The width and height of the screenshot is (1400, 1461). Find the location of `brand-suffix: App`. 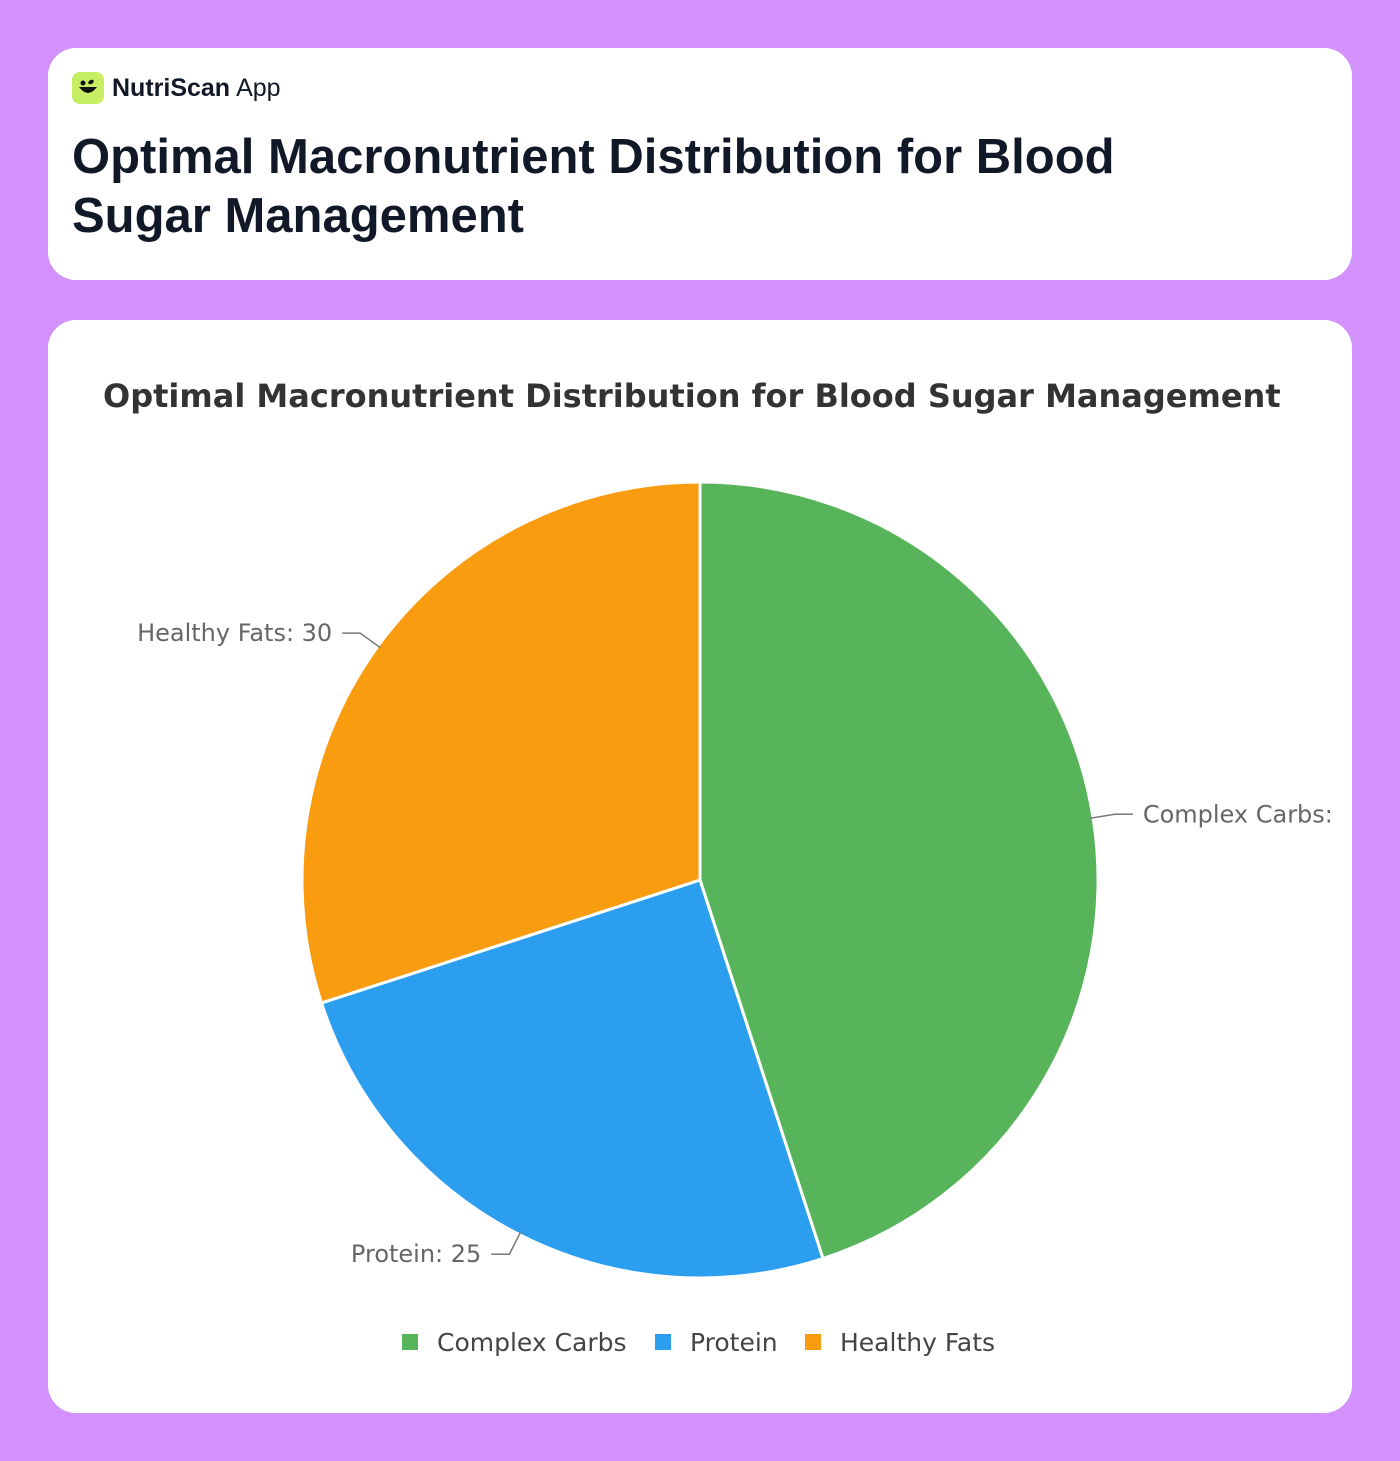

brand-suffix: App is located at coordinates (258, 87).